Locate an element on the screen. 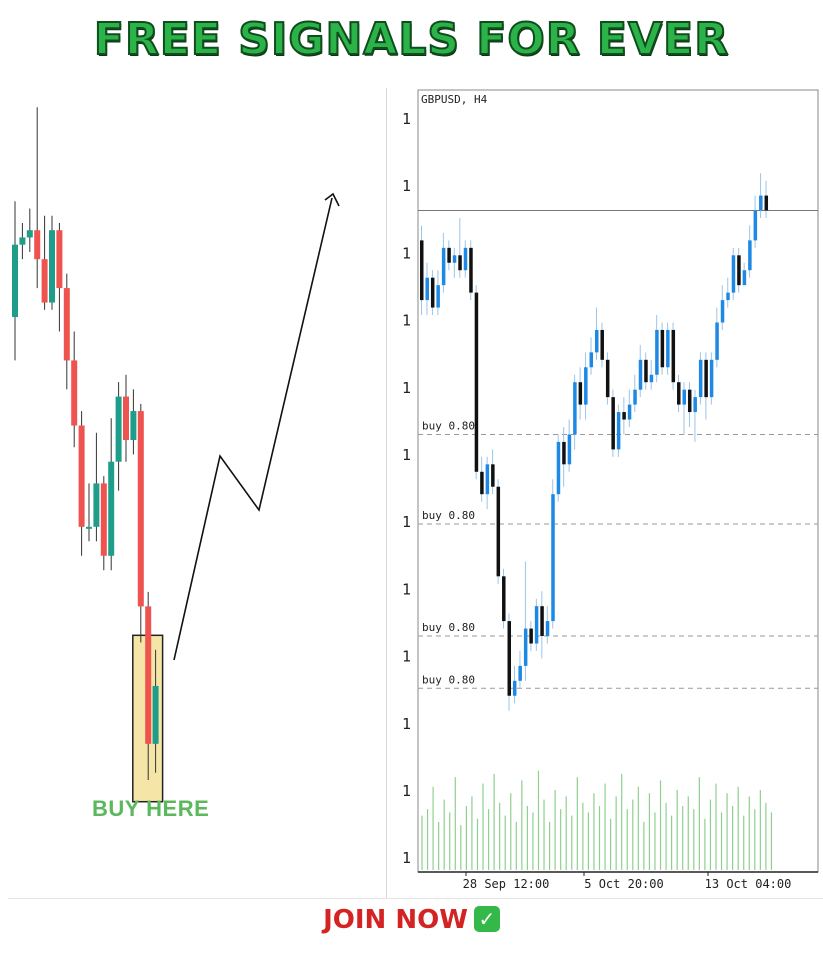  projection-arrow is located at coordinates (253, 429).